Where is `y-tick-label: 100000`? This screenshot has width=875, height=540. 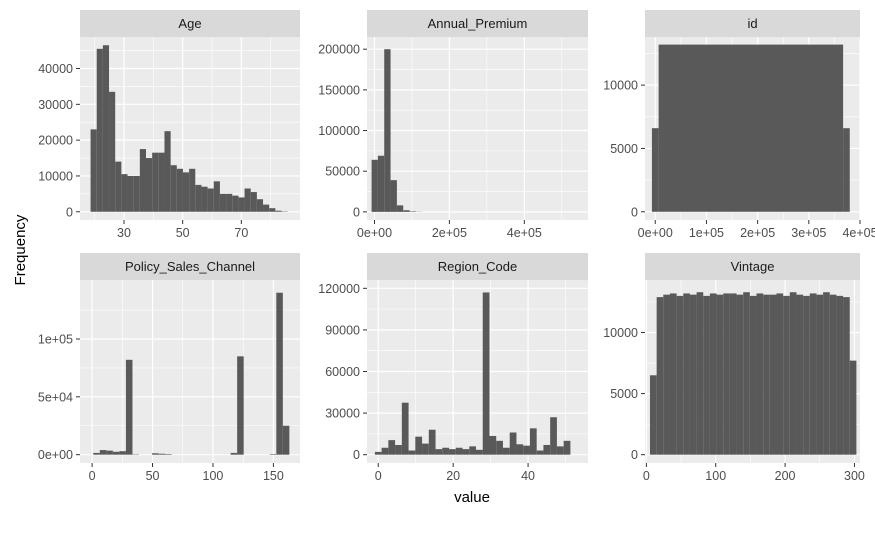 y-tick-label: 100000 is located at coordinates (339, 131).